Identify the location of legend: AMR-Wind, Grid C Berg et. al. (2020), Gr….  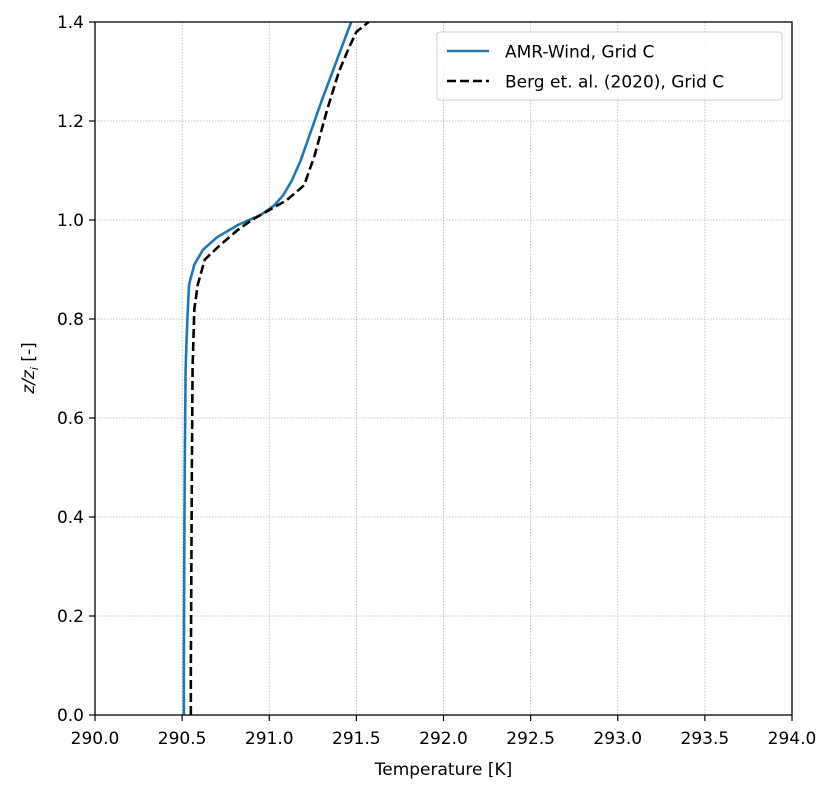
(609, 66).